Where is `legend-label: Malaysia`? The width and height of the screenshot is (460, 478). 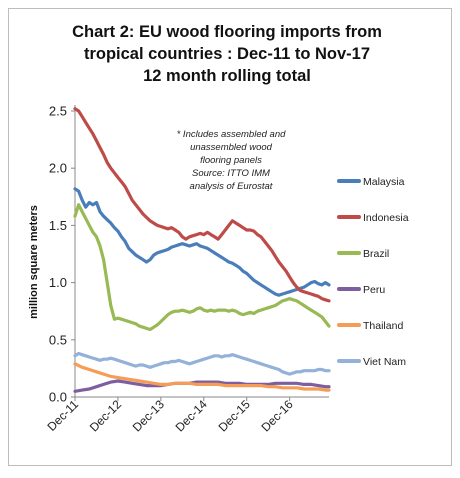
legend-label: Malaysia is located at coordinates (384, 182).